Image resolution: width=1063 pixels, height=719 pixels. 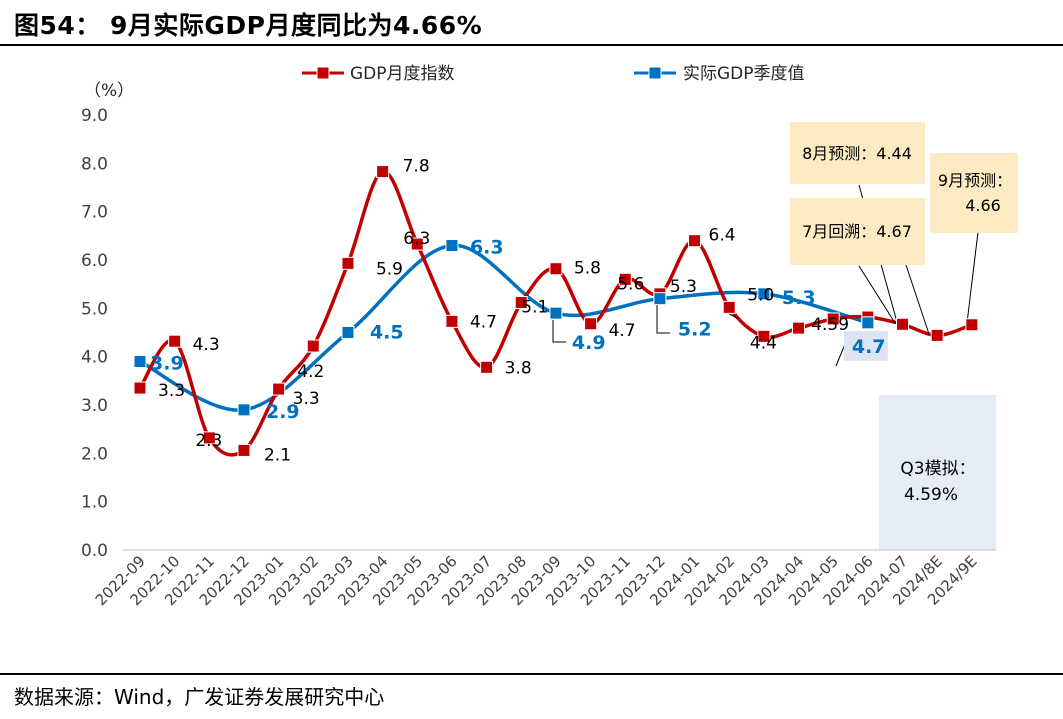 What do you see at coordinates (94, 309) in the screenshot?
I see `y-tick-label: 5.0` at bounding box center [94, 309].